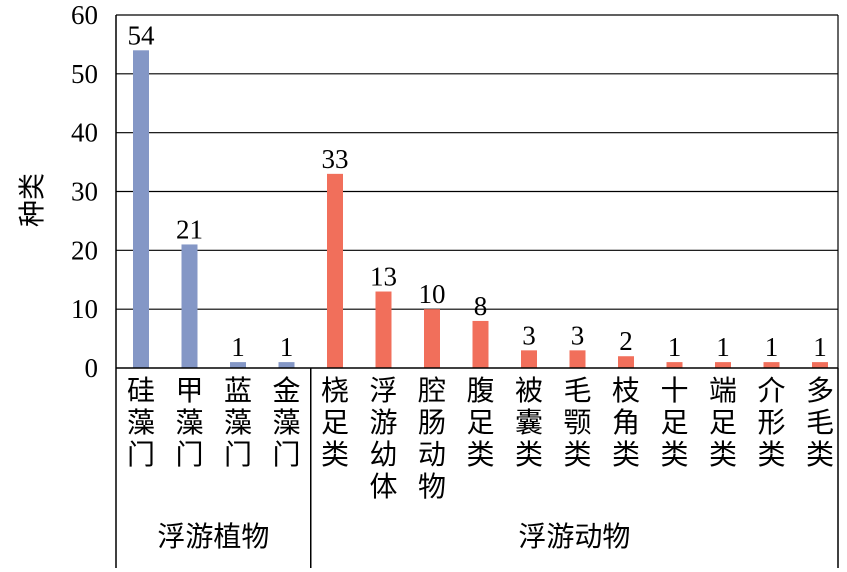 The image size is (847, 572). What do you see at coordinates (771, 422) in the screenshot?
I see `x-tick-label: 介形类` at bounding box center [771, 422].